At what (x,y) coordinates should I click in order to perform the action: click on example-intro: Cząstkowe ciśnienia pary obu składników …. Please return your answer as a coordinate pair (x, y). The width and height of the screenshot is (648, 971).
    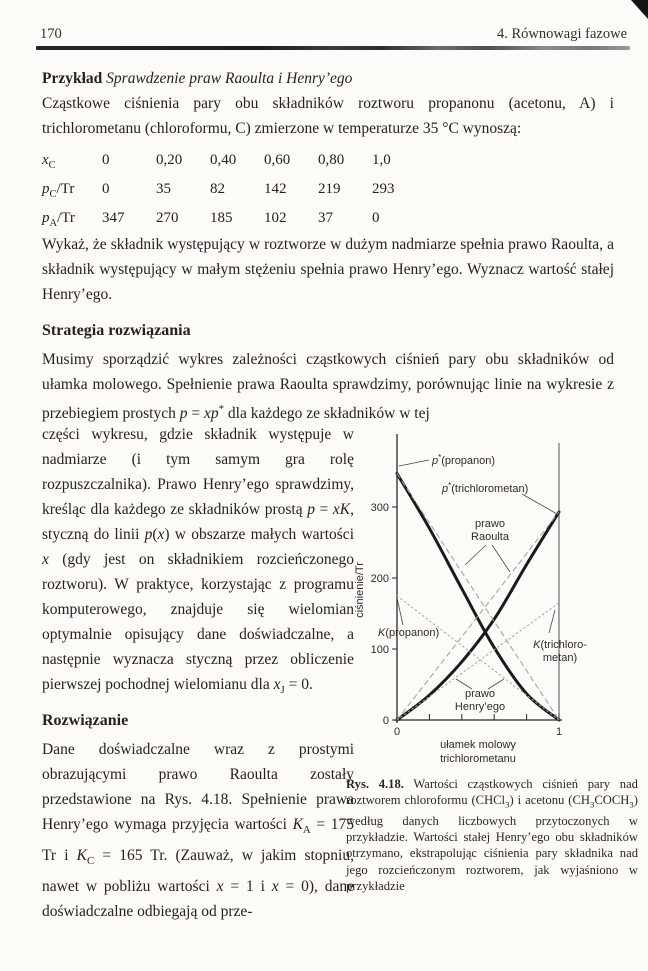
    Looking at the image, I should click on (328, 116).